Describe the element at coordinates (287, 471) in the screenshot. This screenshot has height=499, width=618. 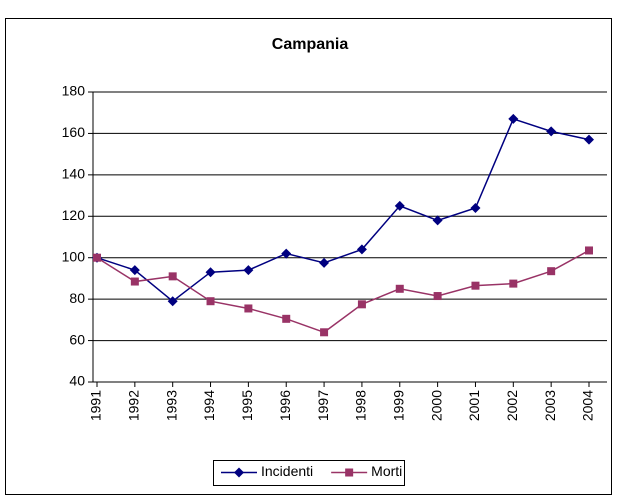
I see `legend-label: Incidenti` at that location.